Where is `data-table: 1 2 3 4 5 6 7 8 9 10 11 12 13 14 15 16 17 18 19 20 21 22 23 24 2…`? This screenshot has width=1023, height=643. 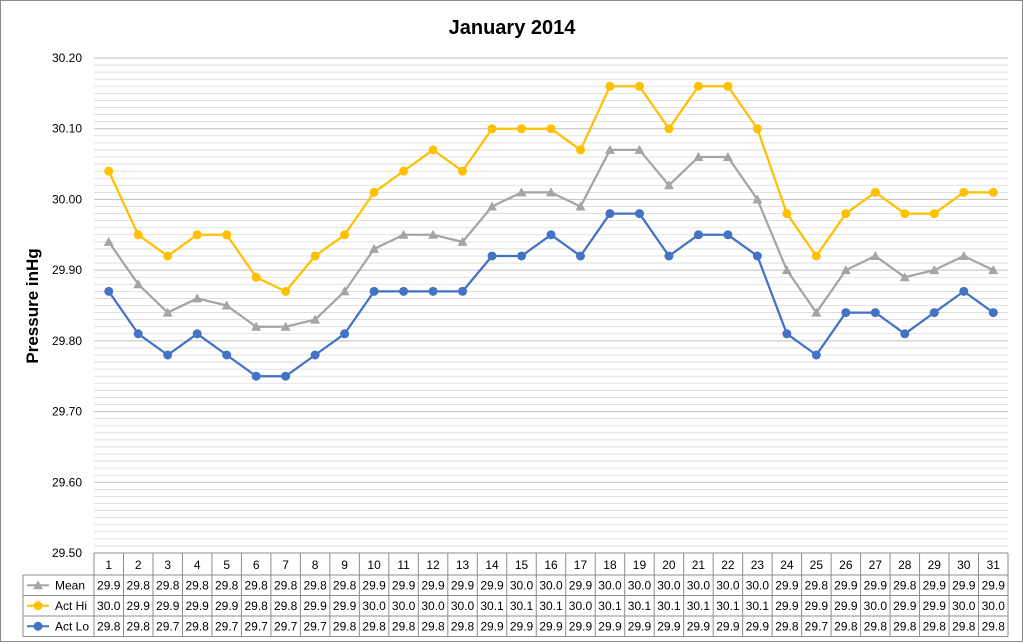 data-table: 1 2 3 4 5 6 7 8 9 10 11 12 13 14 15 16 17 18 19 20 21 22 23 24 2… is located at coordinates (515, 594).